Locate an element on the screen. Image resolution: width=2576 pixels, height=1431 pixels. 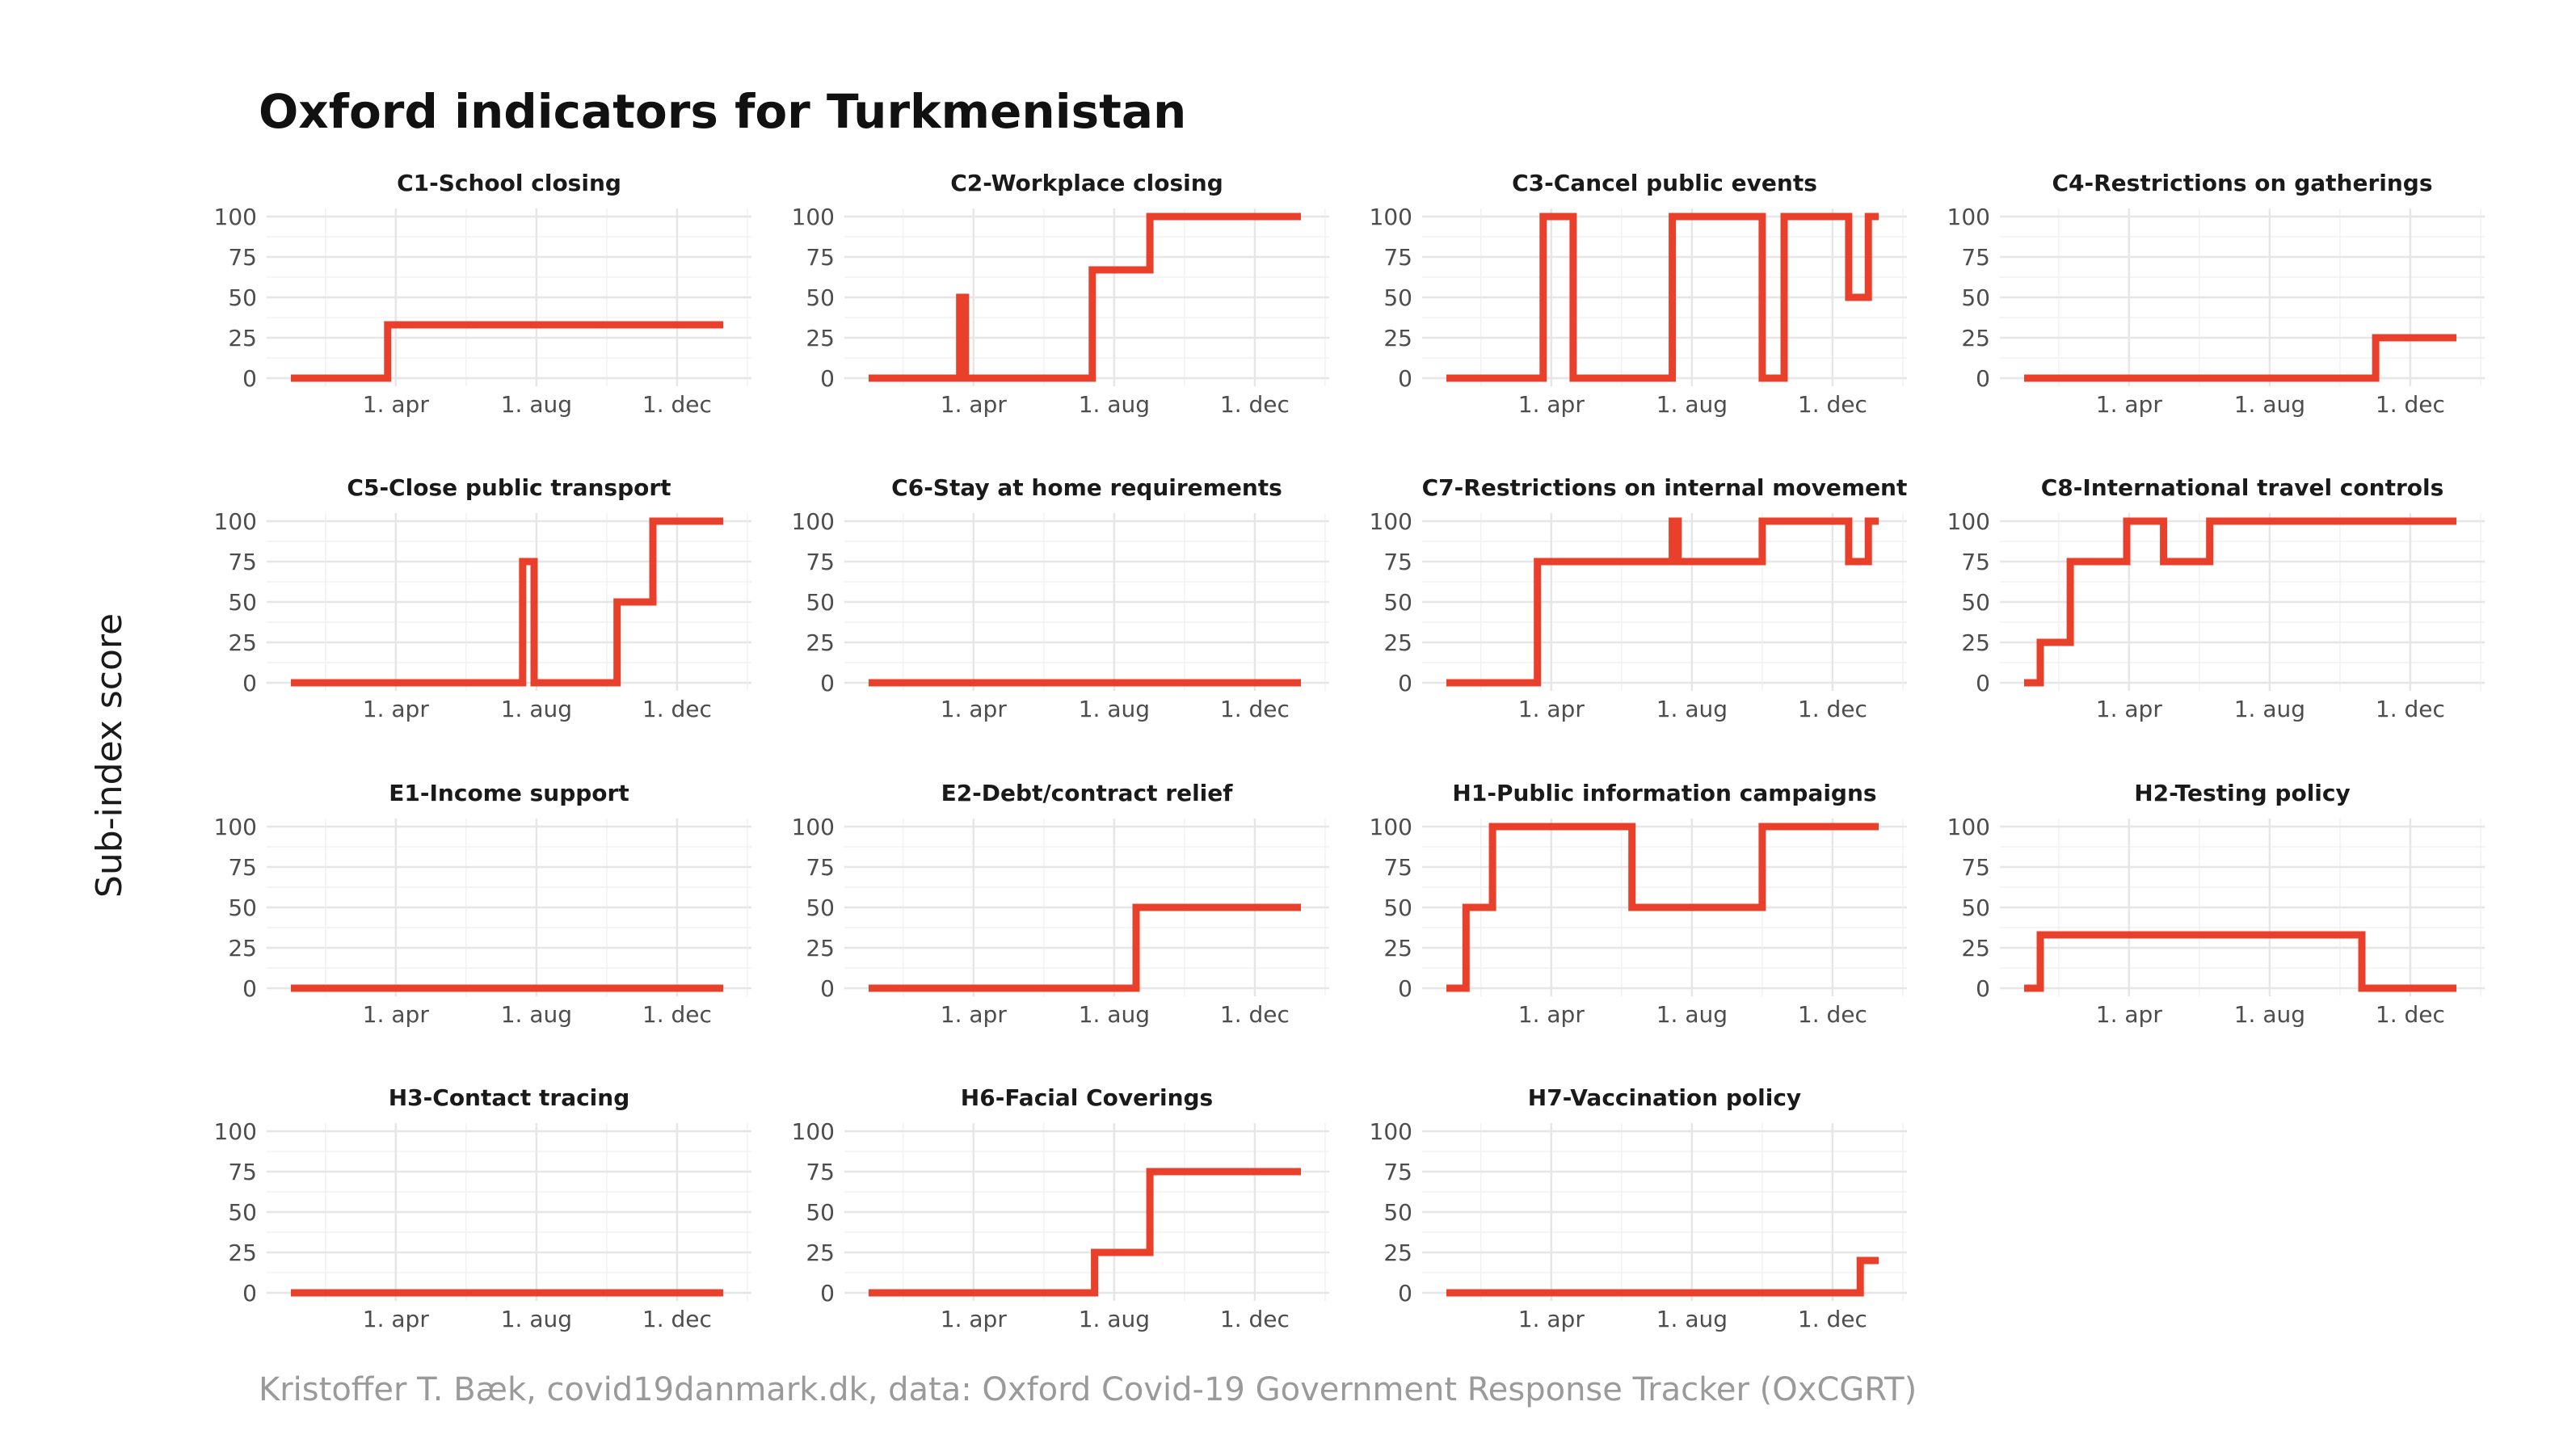
panel-title: H6-Facial Coverings is located at coordinates (1087, 1097).